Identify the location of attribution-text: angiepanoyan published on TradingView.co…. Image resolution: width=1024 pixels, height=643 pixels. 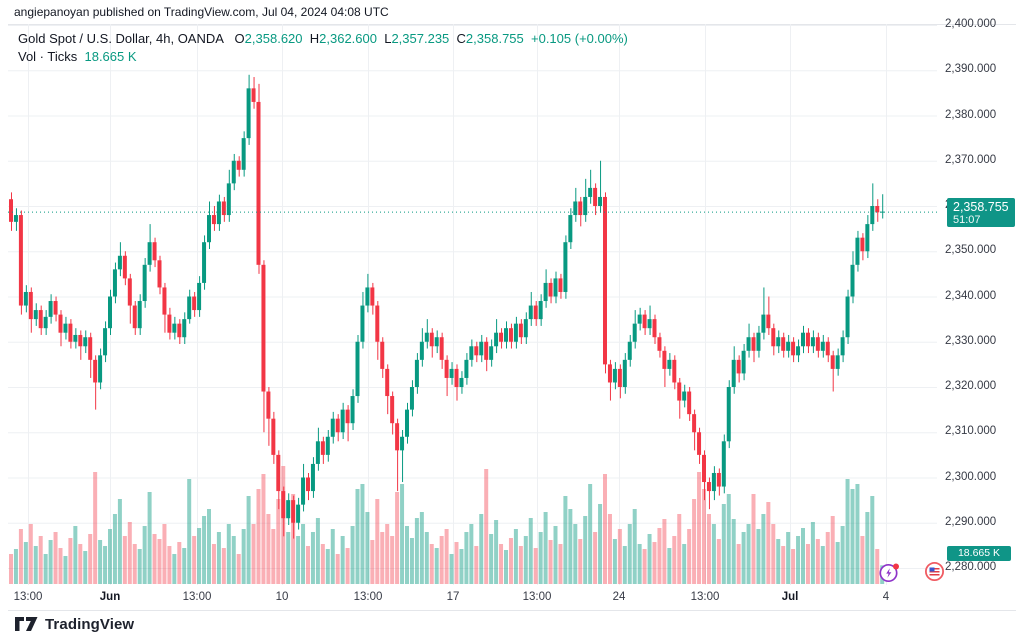
(201, 12).